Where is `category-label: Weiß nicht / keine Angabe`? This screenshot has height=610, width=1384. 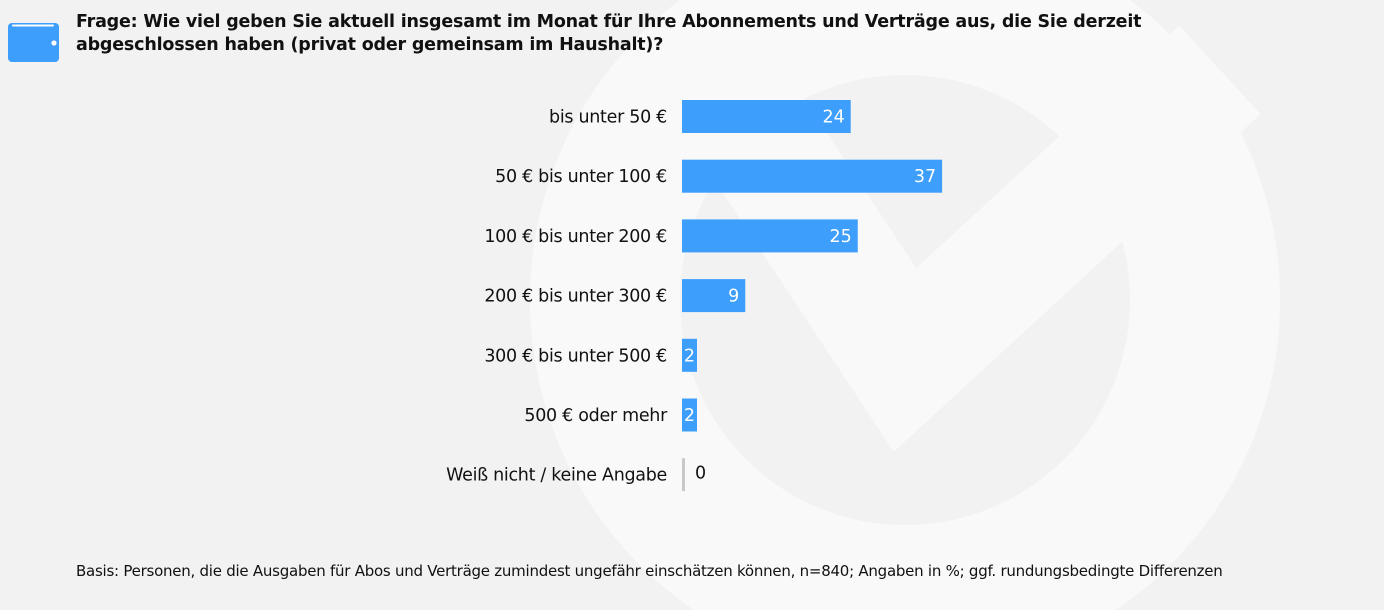
category-label: Weiß nicht / keine Angabe is located at coordinates (556, 476).